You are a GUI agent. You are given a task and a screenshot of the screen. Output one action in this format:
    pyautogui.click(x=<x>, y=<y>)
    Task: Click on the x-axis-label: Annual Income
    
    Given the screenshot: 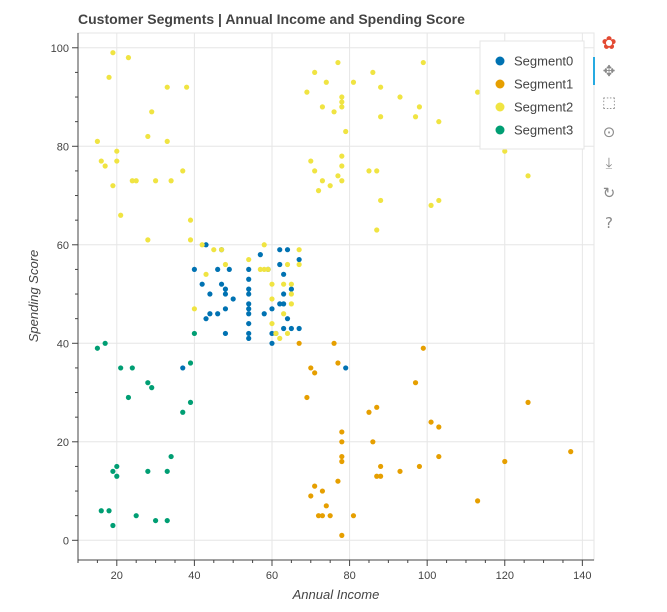 What is the action you would take?
    pyautogui.click(x=336, y=594)
    